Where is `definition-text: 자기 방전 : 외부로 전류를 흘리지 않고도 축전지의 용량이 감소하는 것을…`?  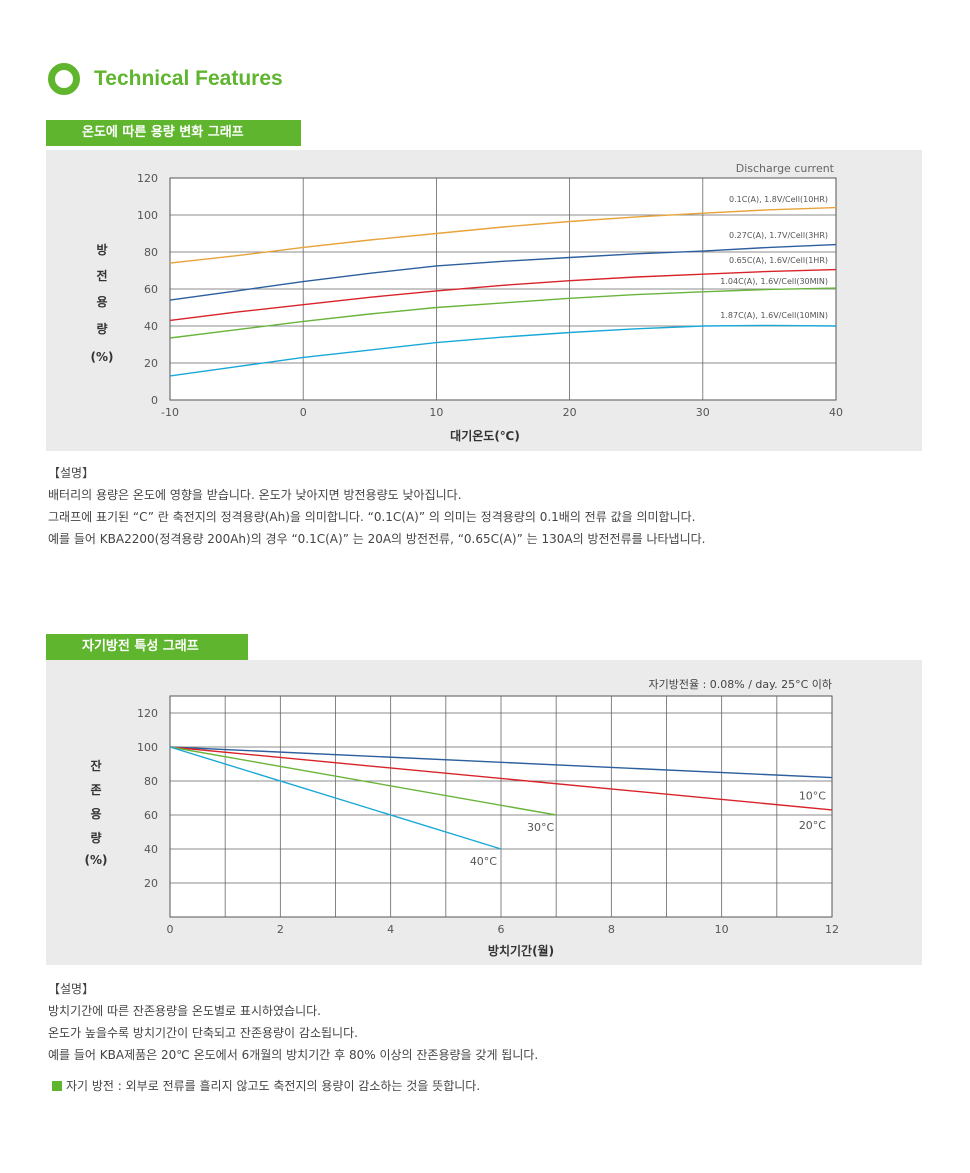
definition-text: 자기 방전 : 외부로 전류를 흘리지 않고도 축전지의 용량이 감소하는 것을… is located at coordinates (273, 1086).